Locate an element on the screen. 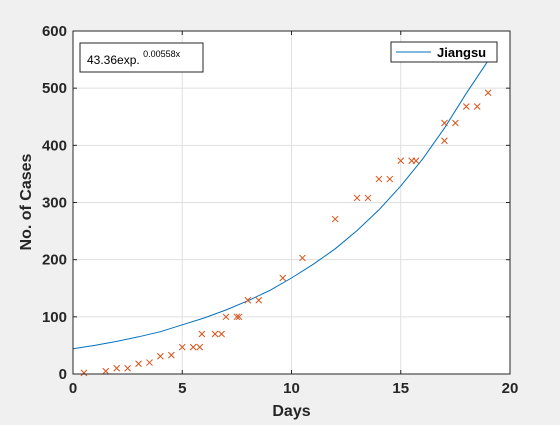 This screenshot has height=425, width=560. y-tick-label: 100 is located at coordinates (54, 317).